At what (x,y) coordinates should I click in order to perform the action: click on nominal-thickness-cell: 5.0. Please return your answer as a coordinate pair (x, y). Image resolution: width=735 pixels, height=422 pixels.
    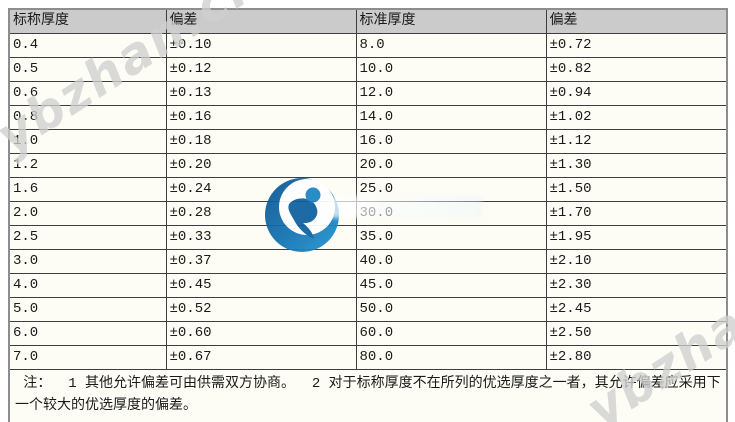
    Looking at the image, I should click on (87, 309).